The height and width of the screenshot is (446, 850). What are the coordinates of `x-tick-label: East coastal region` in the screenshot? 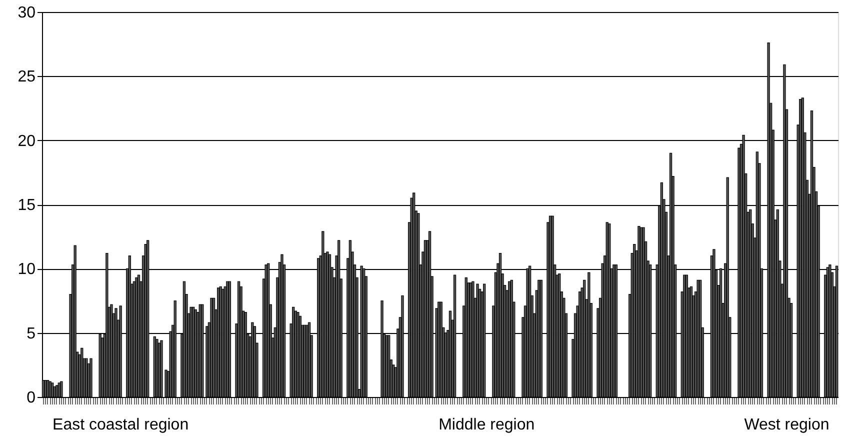 It's located at (120, 425).